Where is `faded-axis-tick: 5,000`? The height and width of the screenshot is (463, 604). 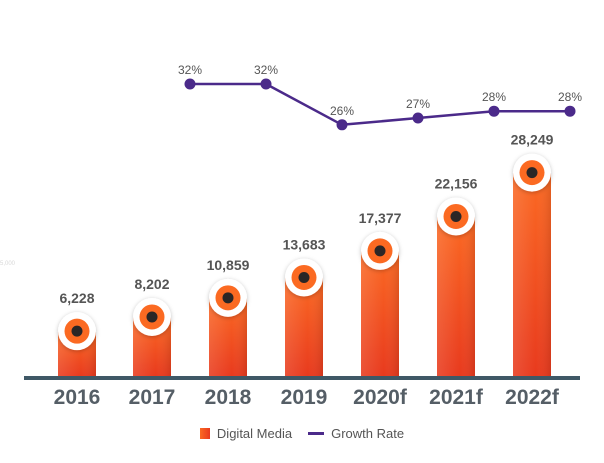
faded-axis-tick: 5,000 is located at coordinates (8, 264).